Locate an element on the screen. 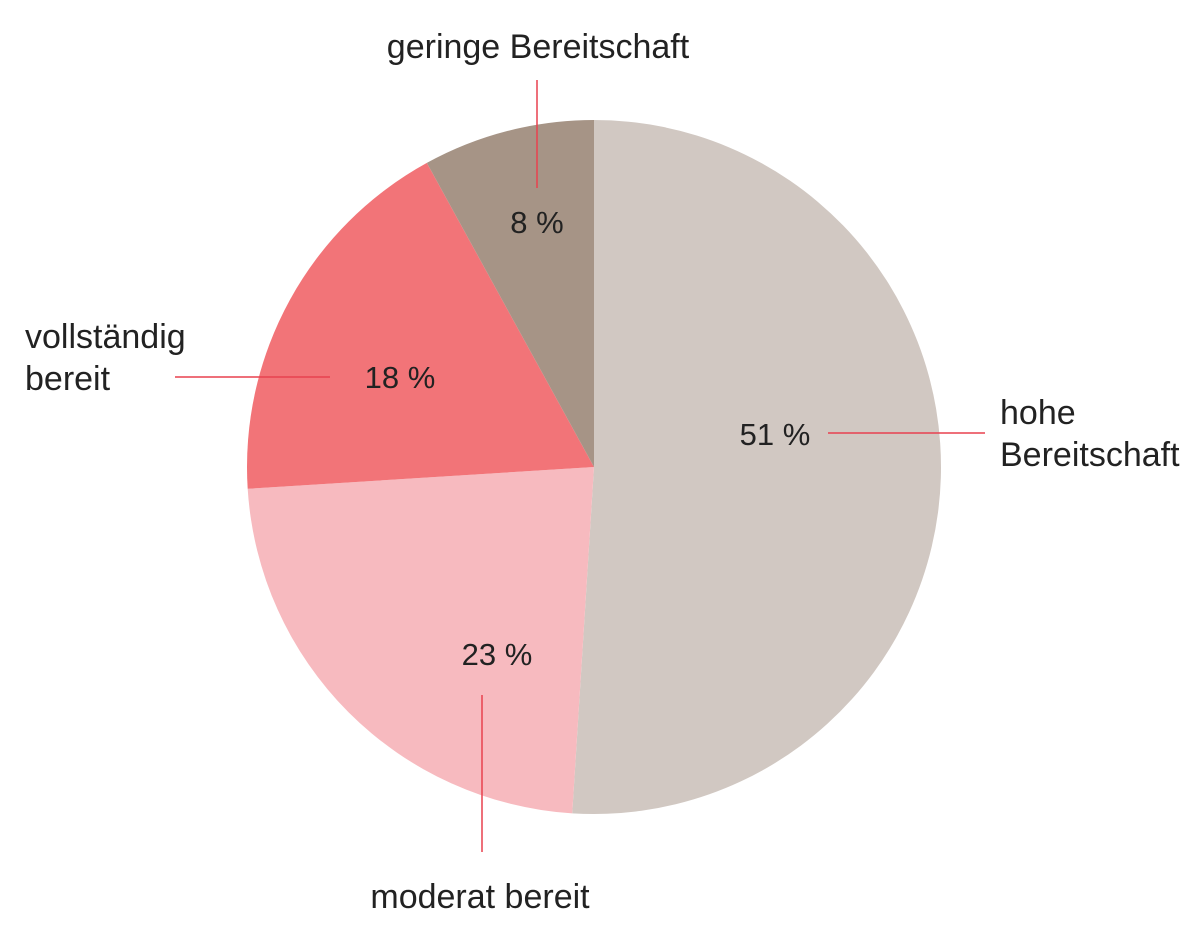 The image size is (1203, 930). value-label: 23 % is located at coordinates (497, 654).